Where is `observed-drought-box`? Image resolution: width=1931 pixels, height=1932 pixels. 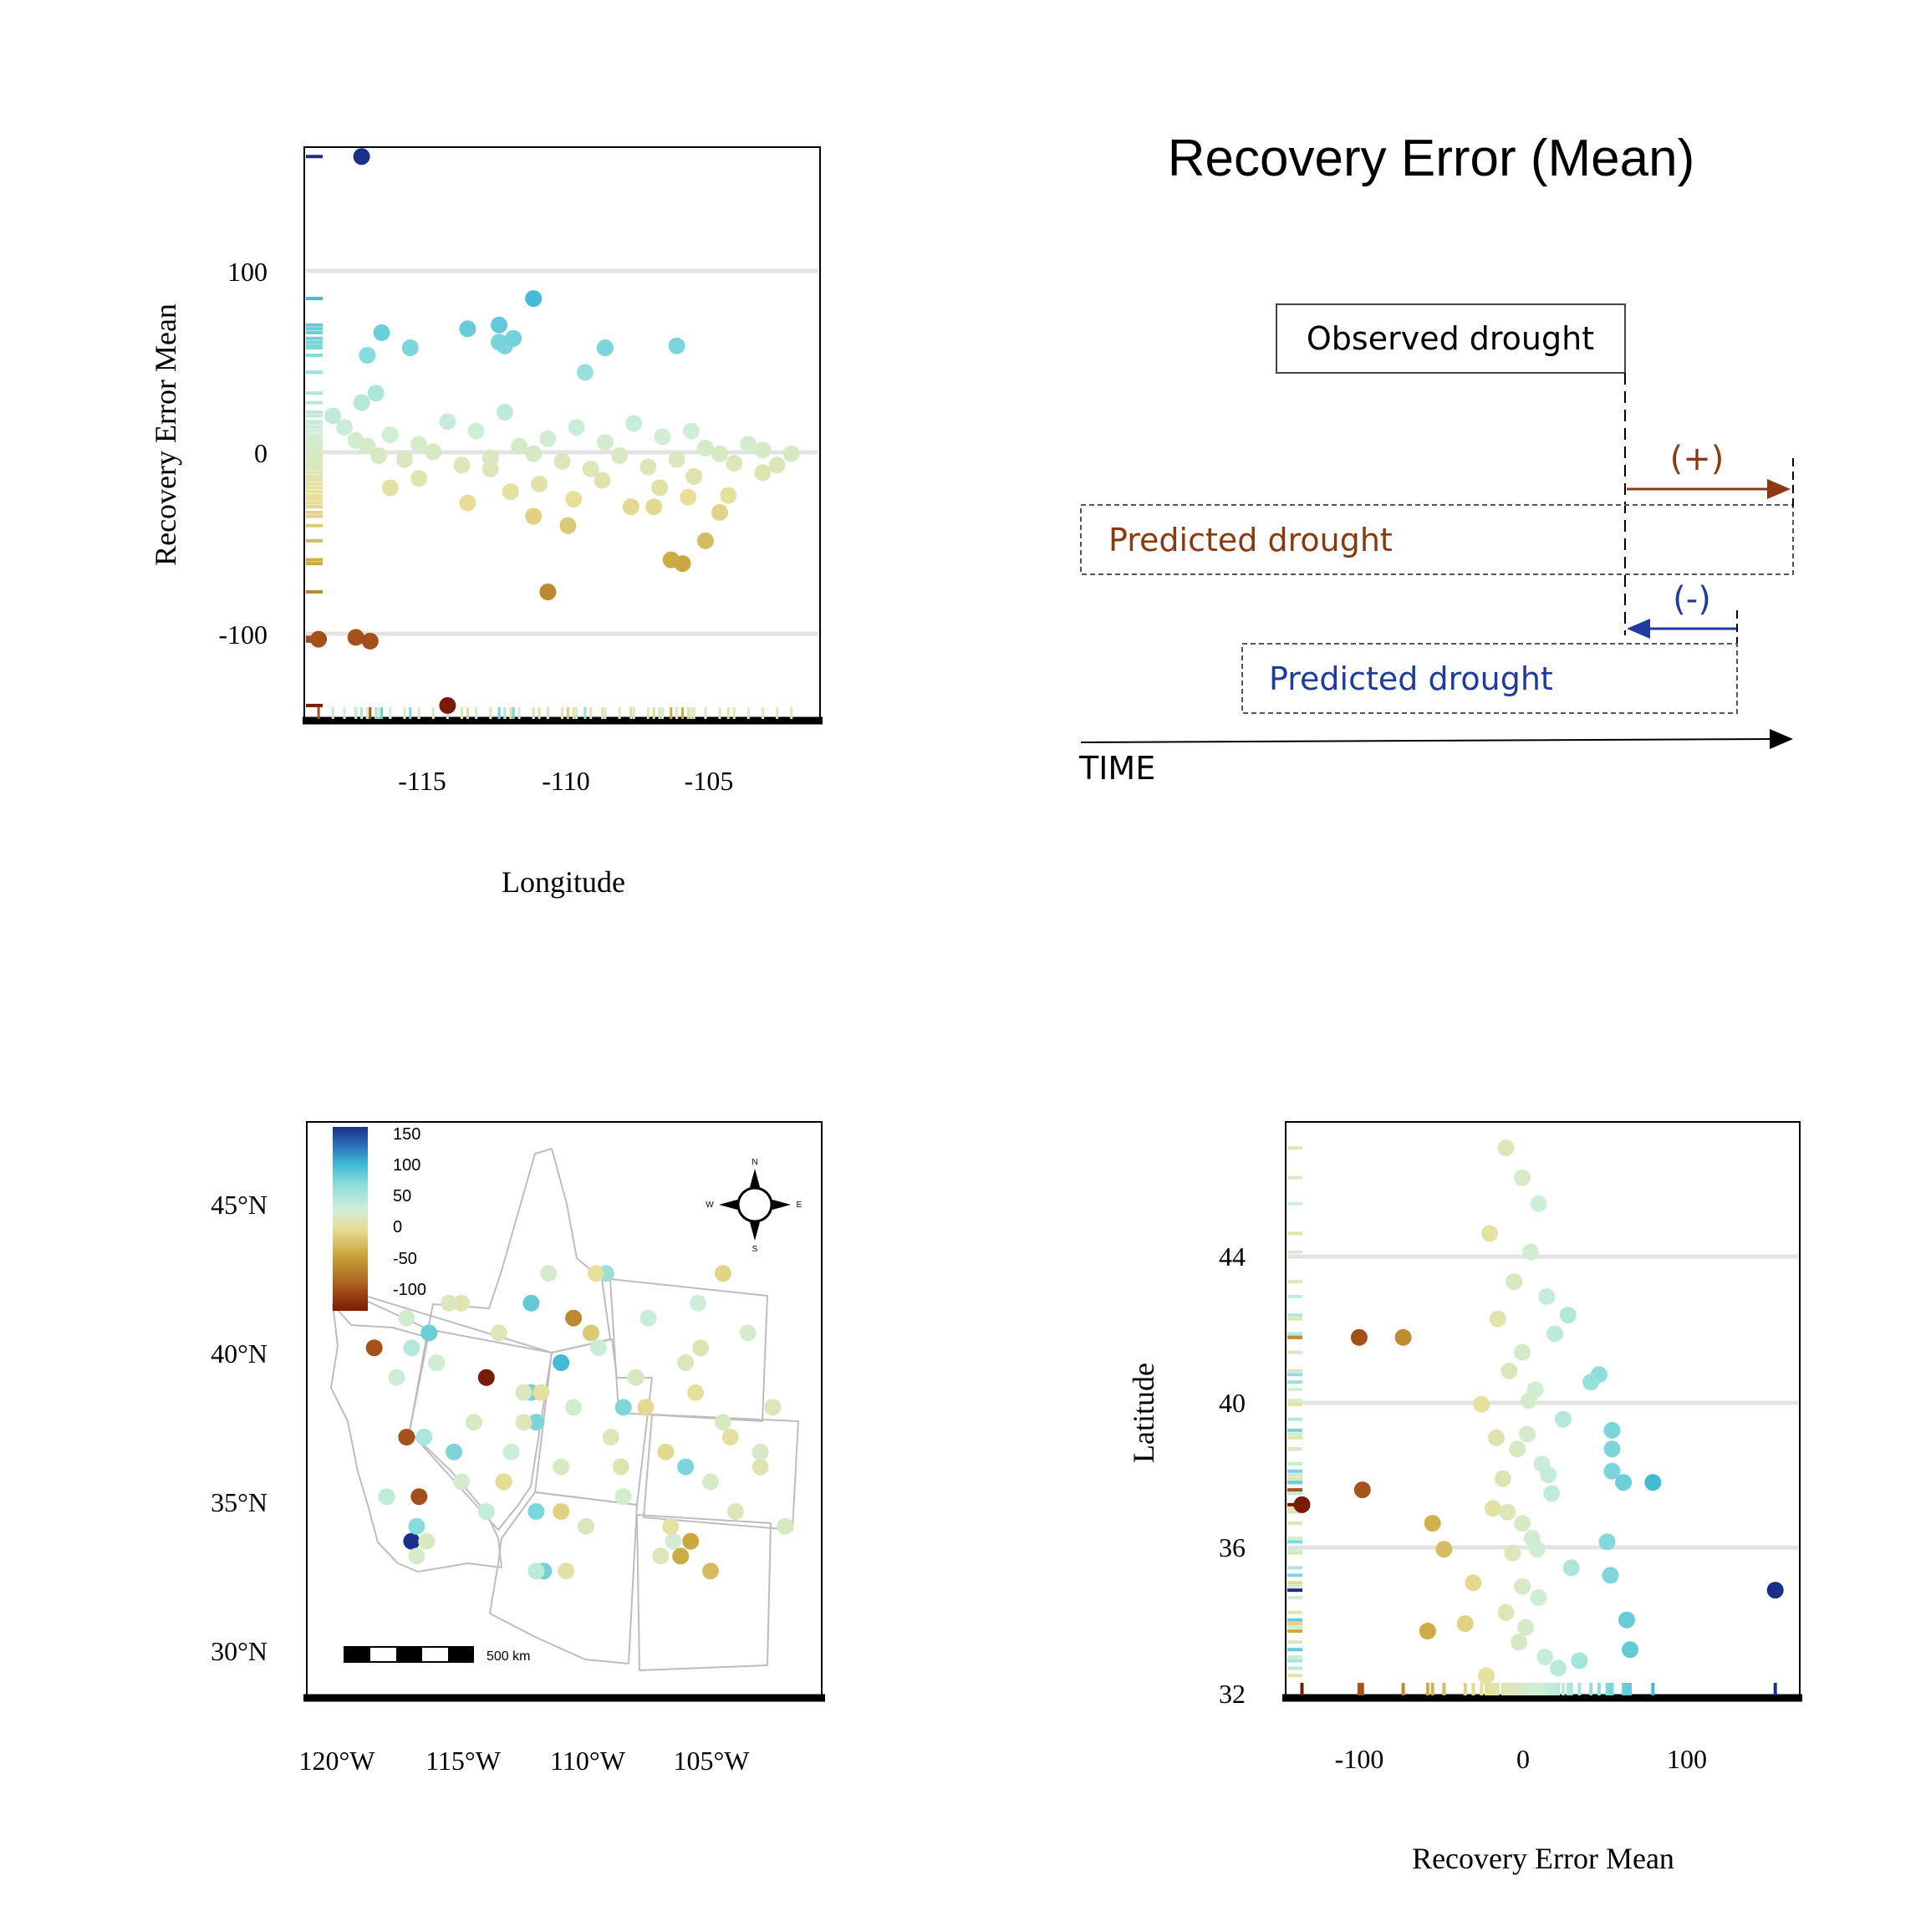 observed-drought-box is located at coordinates (1451, 338).